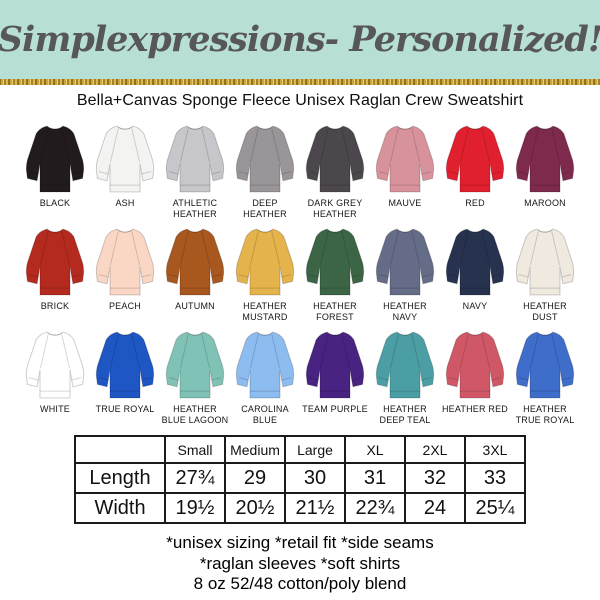 The height and width of the screenshot is (600, 600). Describe the element at coordinates (335, 311) in the screenshot. I see `color-label: HEATHER FOREST` at that location.